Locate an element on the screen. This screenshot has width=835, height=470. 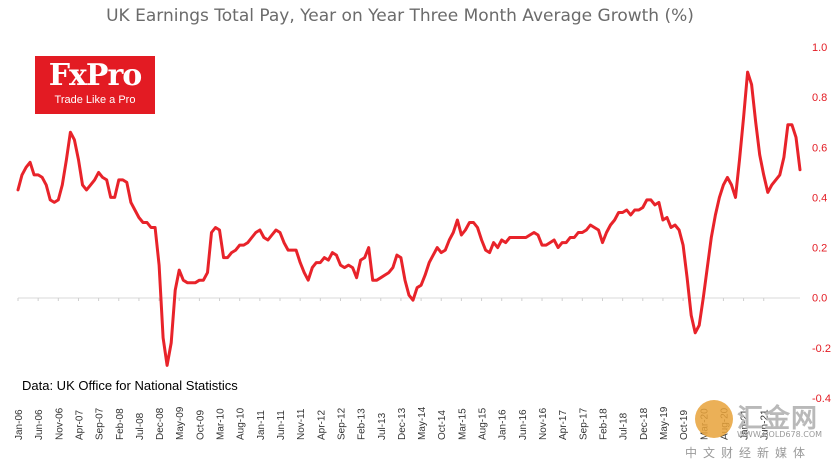
y-tick-label: 0.4 is located at coordinates (819, 198).